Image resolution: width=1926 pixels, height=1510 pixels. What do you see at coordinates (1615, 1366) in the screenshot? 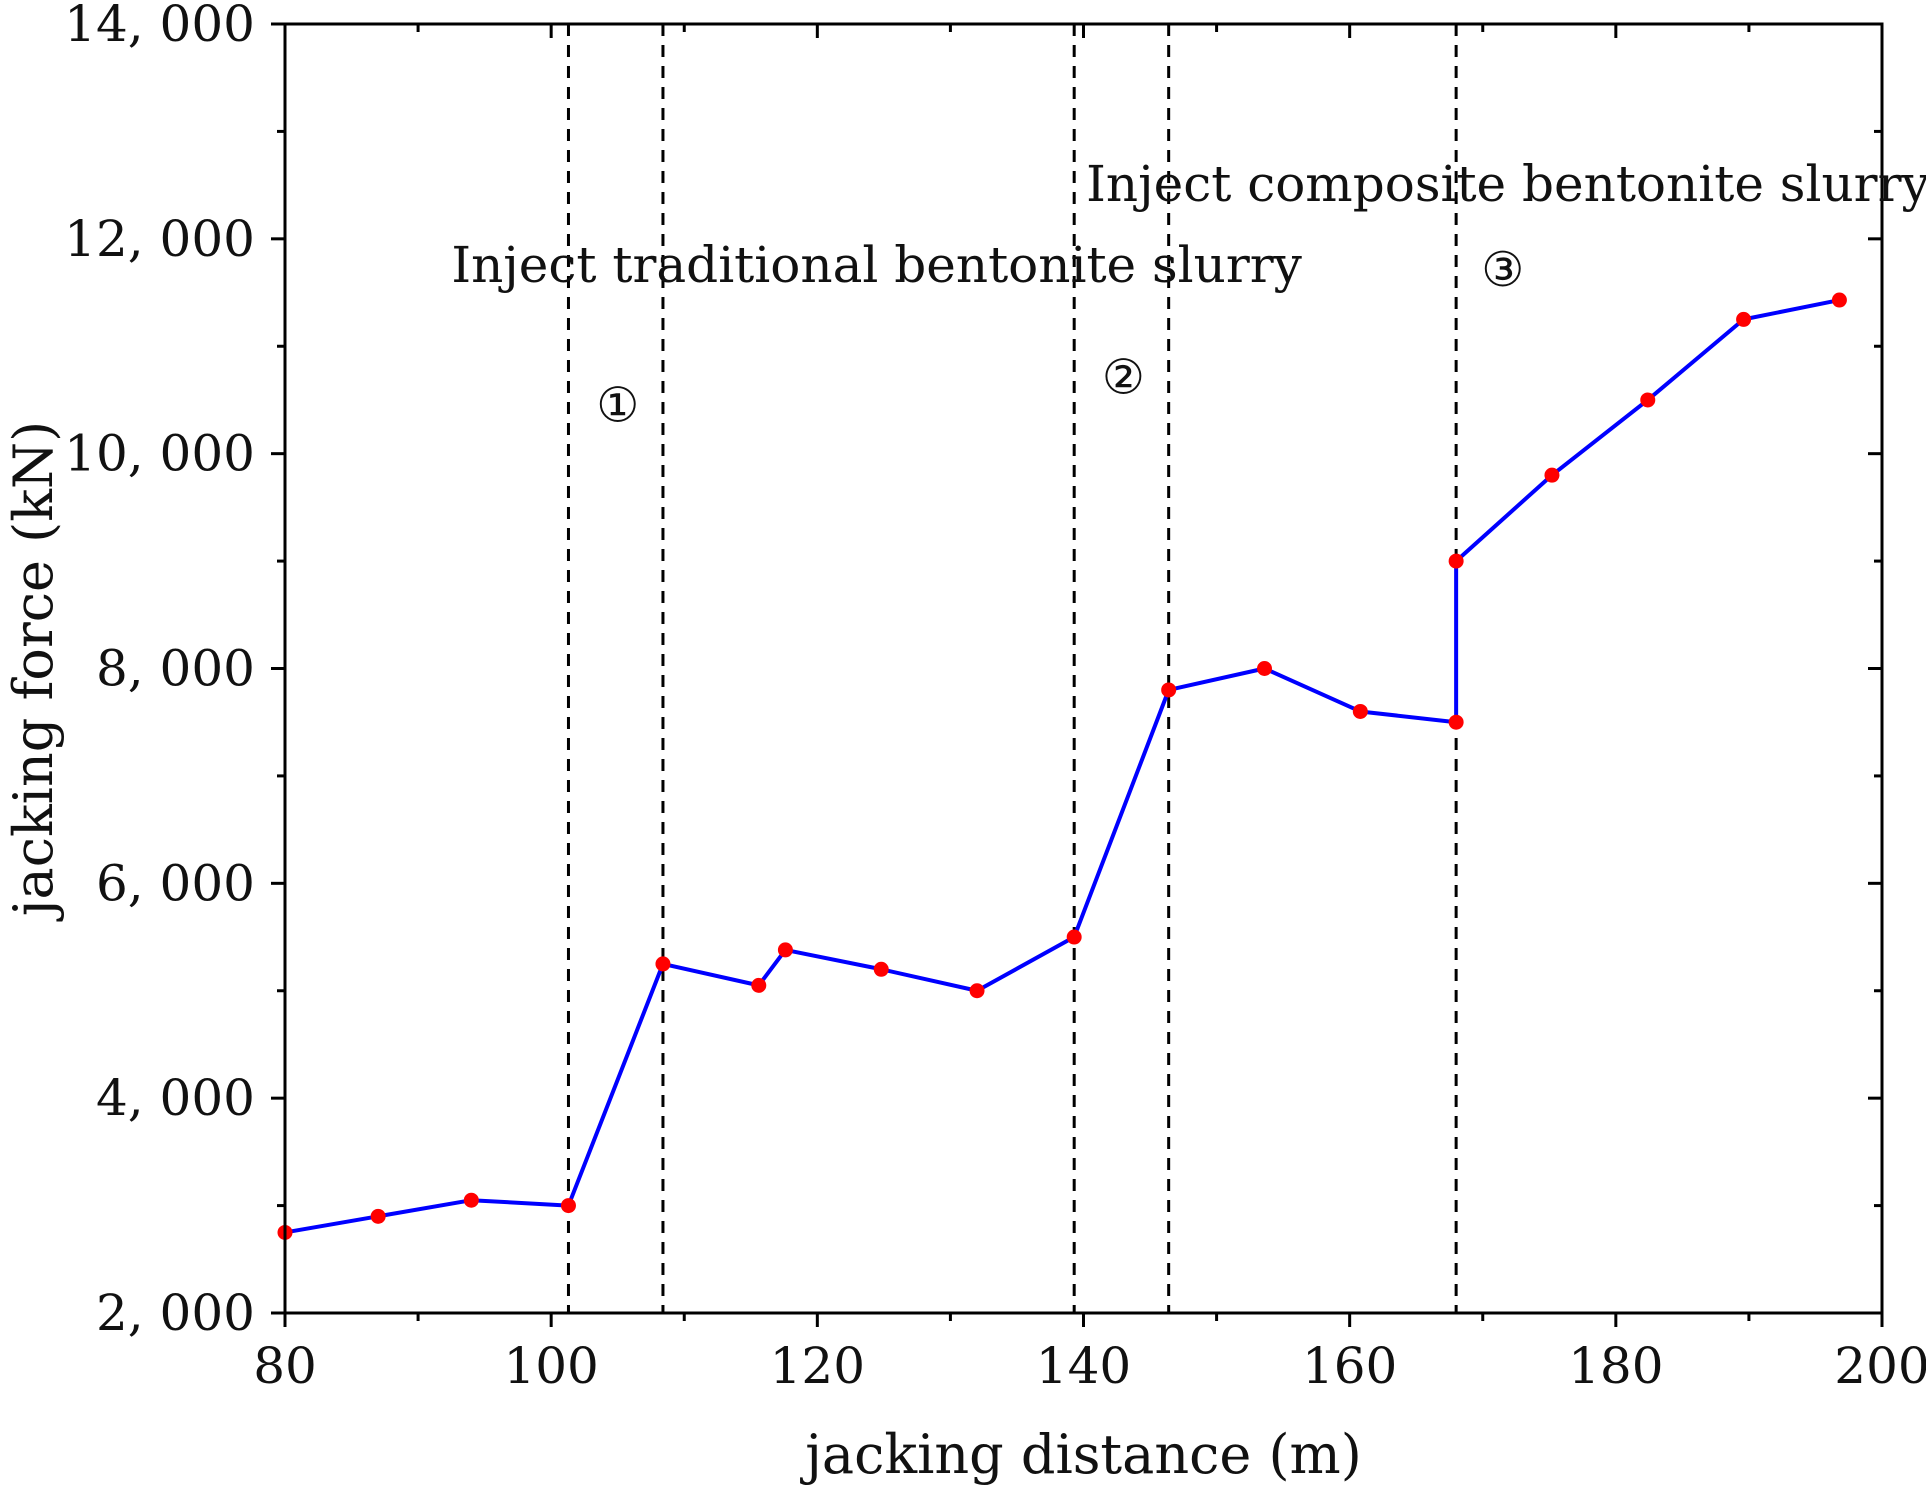
I see `x-tick-label-180: 180` at bounding box center [1615, 1366].